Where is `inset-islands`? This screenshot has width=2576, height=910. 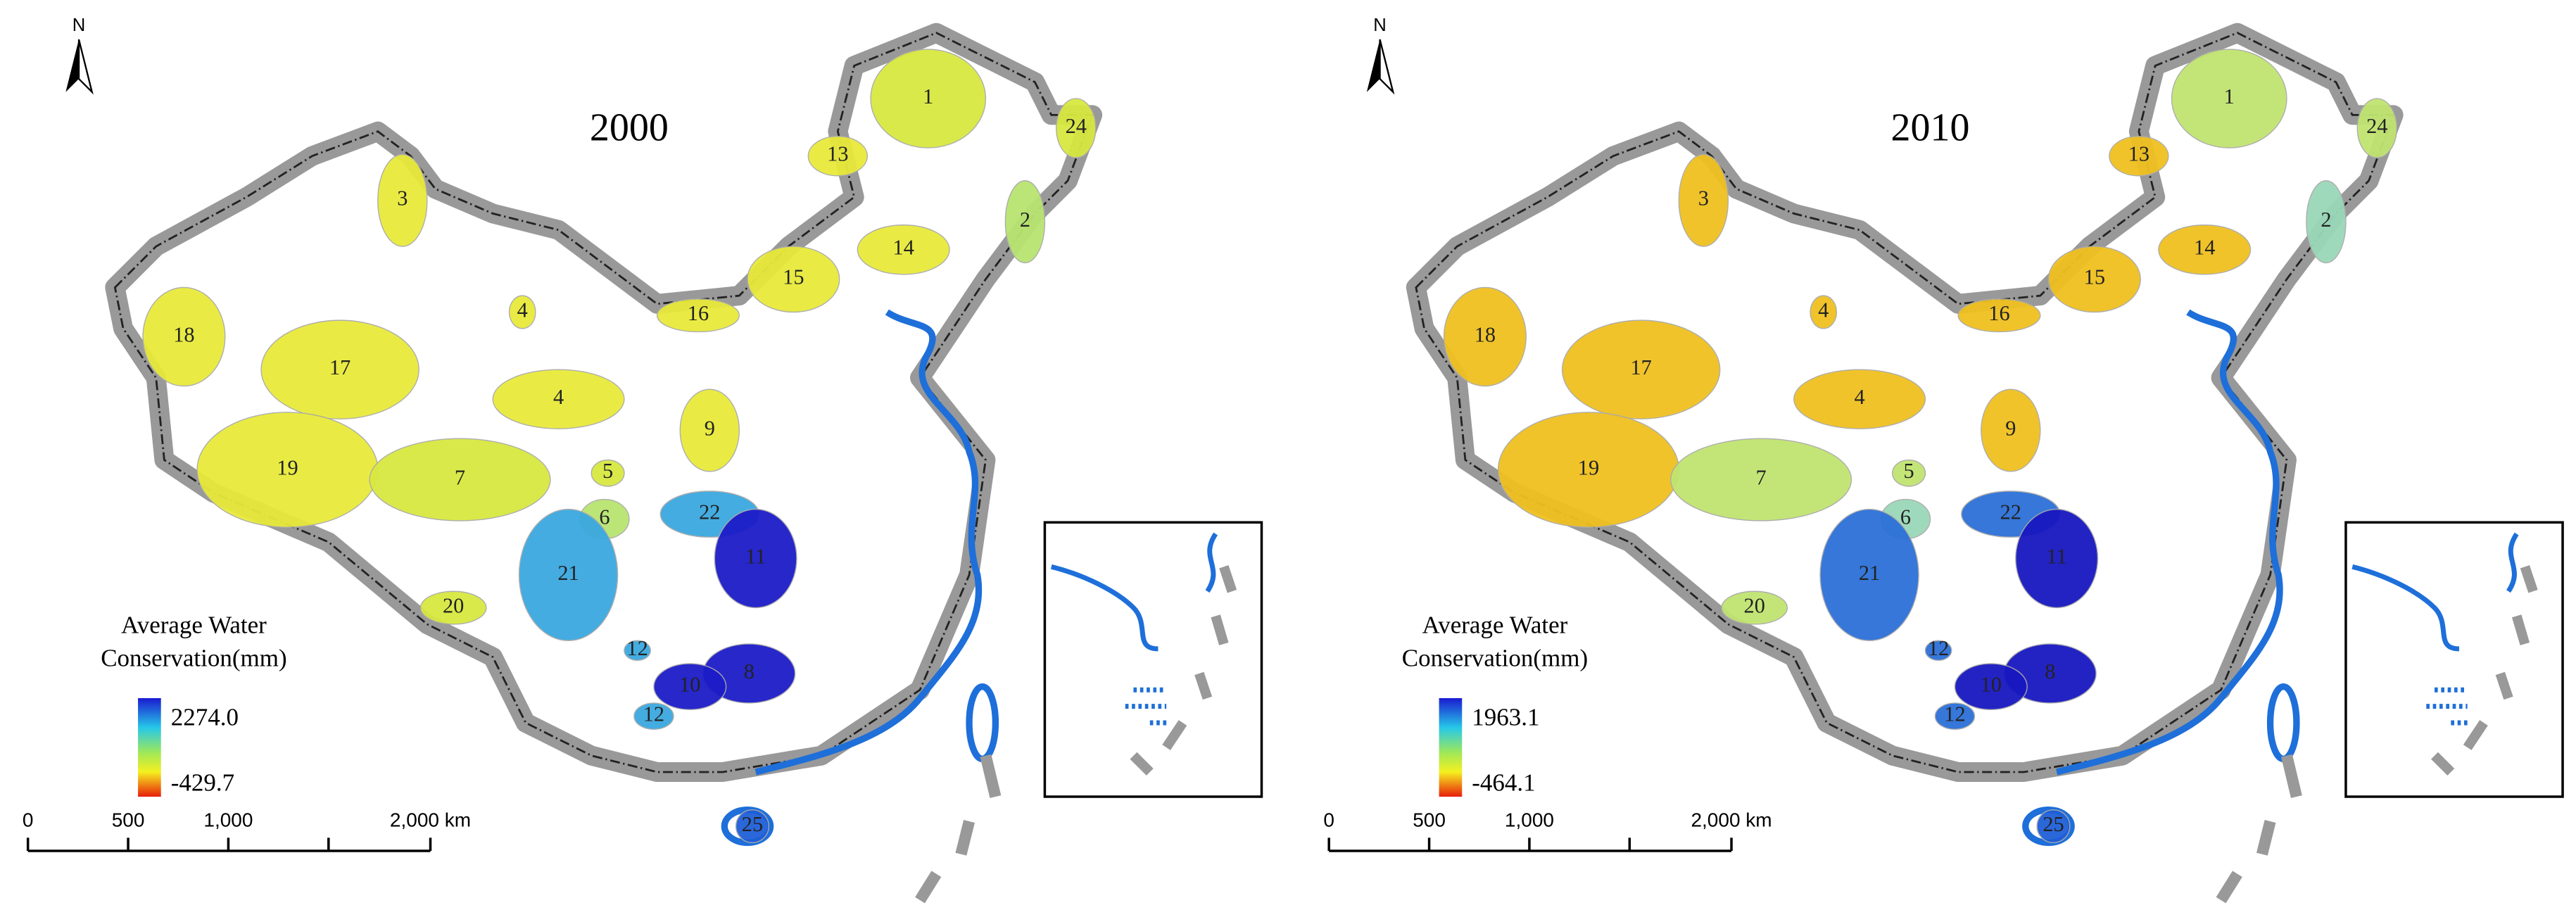
inset-islands is located at coordinates (2447, 706).